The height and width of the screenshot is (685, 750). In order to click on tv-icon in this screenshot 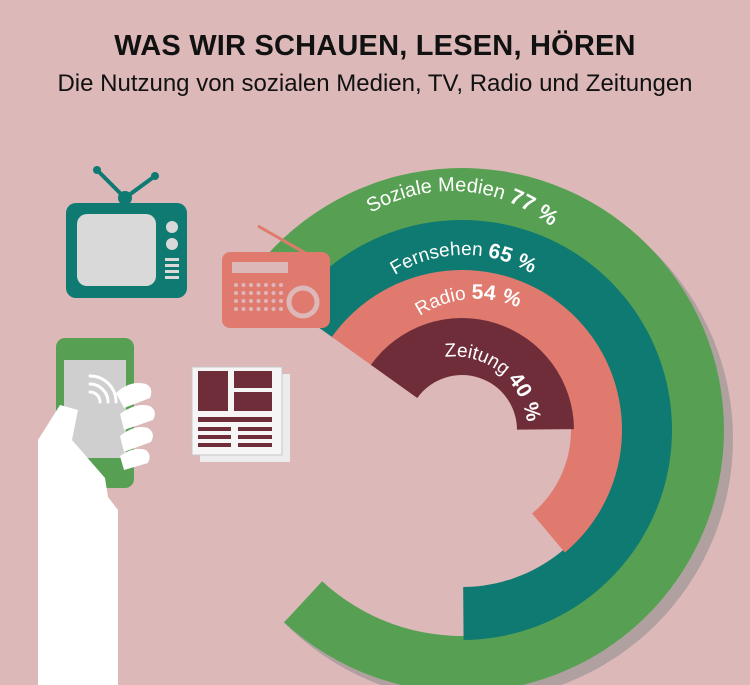, I will do `click(126, 232)`.